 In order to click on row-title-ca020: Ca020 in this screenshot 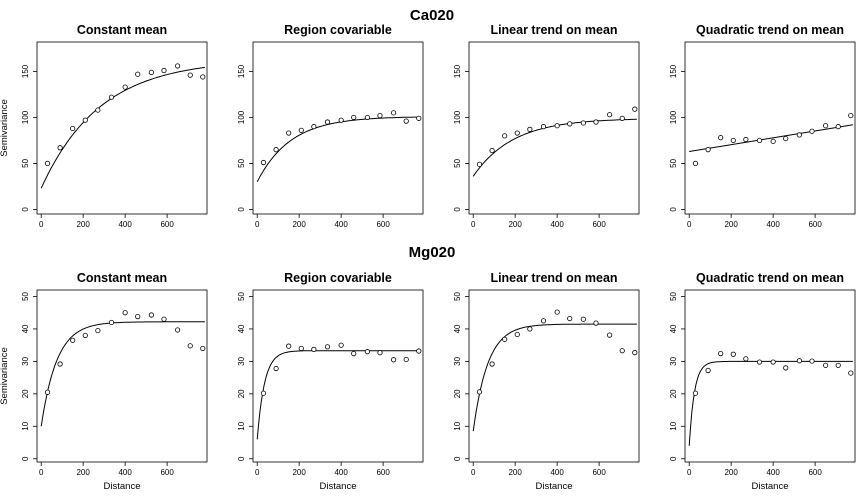, I will do `click(432, 15)`.